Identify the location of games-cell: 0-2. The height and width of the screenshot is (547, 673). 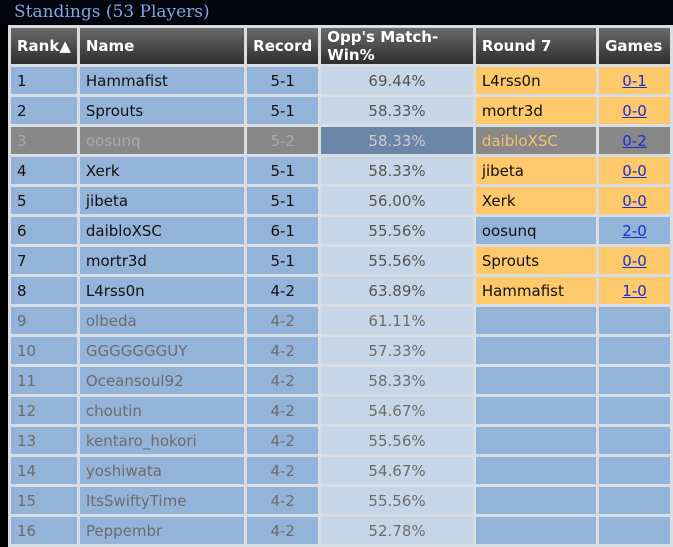
(634, 140).